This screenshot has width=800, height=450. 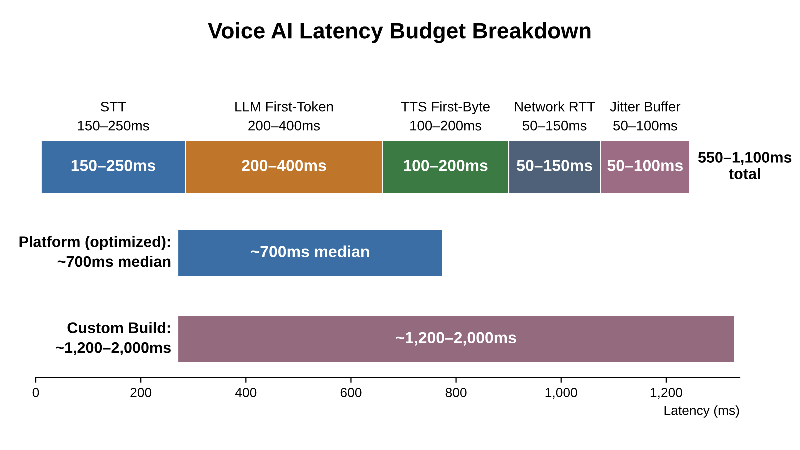 What do you see at coordinates (745, 166) in the screenshot?
I see `annotation: 550–1,100ms total` at bounding box center [745, 166].